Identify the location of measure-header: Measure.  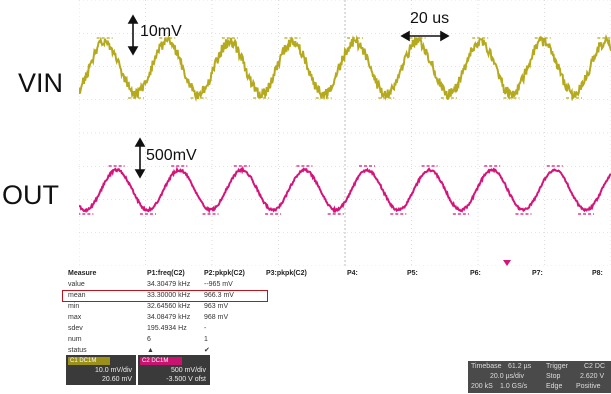
(82, 273).